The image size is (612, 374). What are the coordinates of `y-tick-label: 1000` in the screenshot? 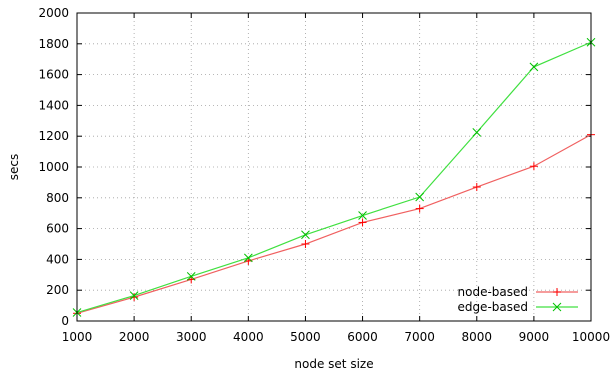 It's located at (53, 167).